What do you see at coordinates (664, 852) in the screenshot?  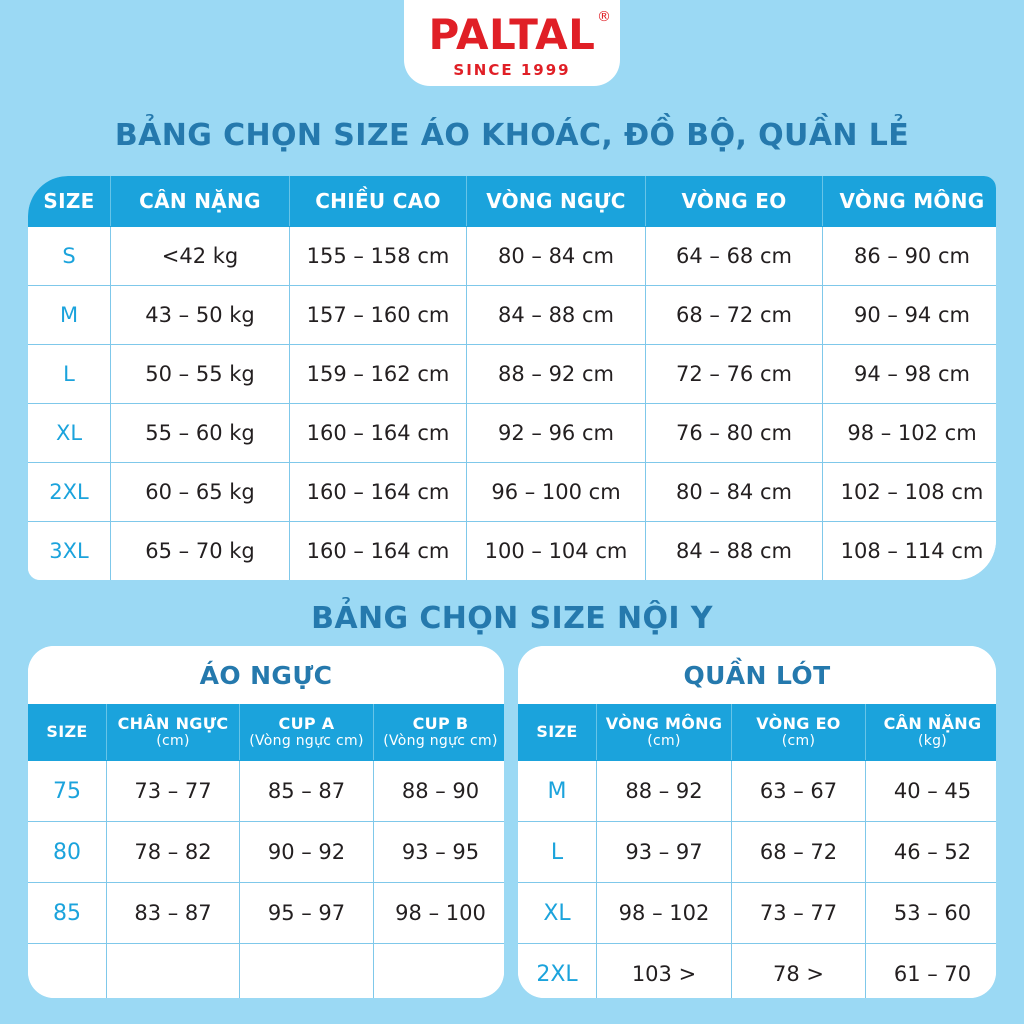 I see `cell-hip: 93 – 97` at bounding box center [664, 852].